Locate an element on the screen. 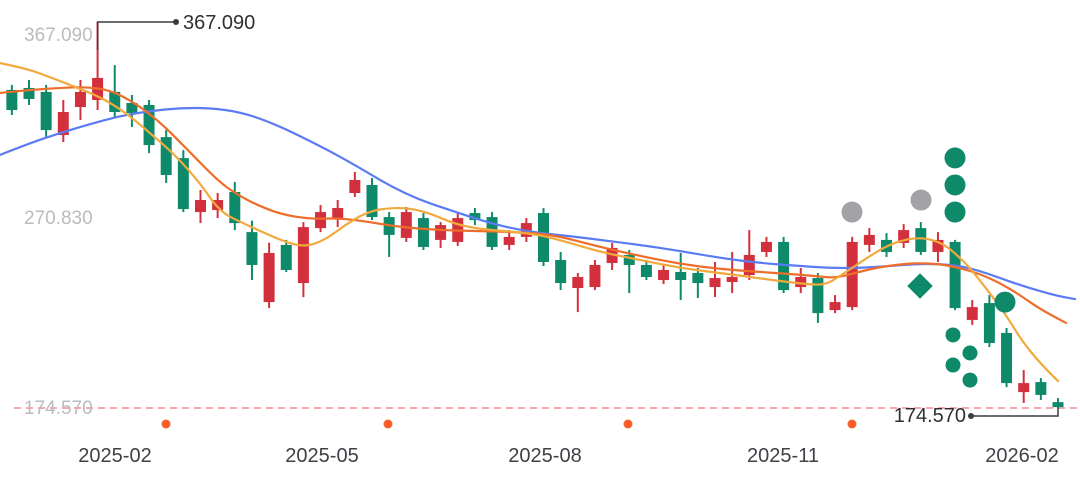  x-axis-label: 2025-02 is located at coordinates (115, 456).